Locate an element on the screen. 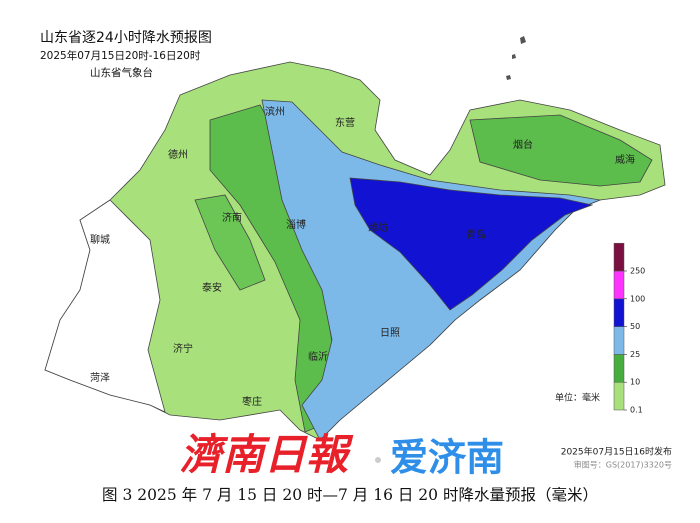 The image size is (700, 523). watermark-app: 爱济南 is located at coordinates (447, 458).